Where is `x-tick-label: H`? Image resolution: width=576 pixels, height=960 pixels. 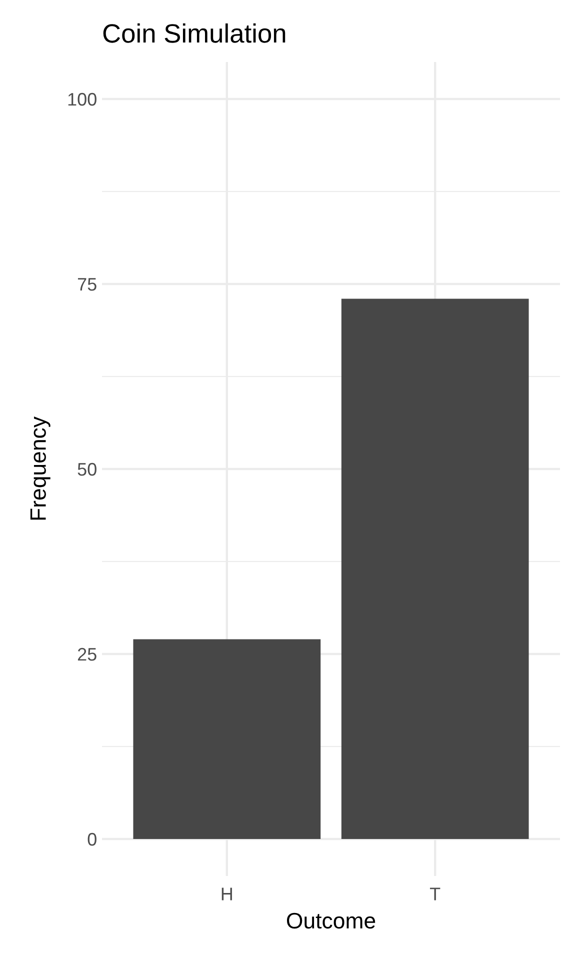 x-tick-label: H is located at coordinates (227, 894).